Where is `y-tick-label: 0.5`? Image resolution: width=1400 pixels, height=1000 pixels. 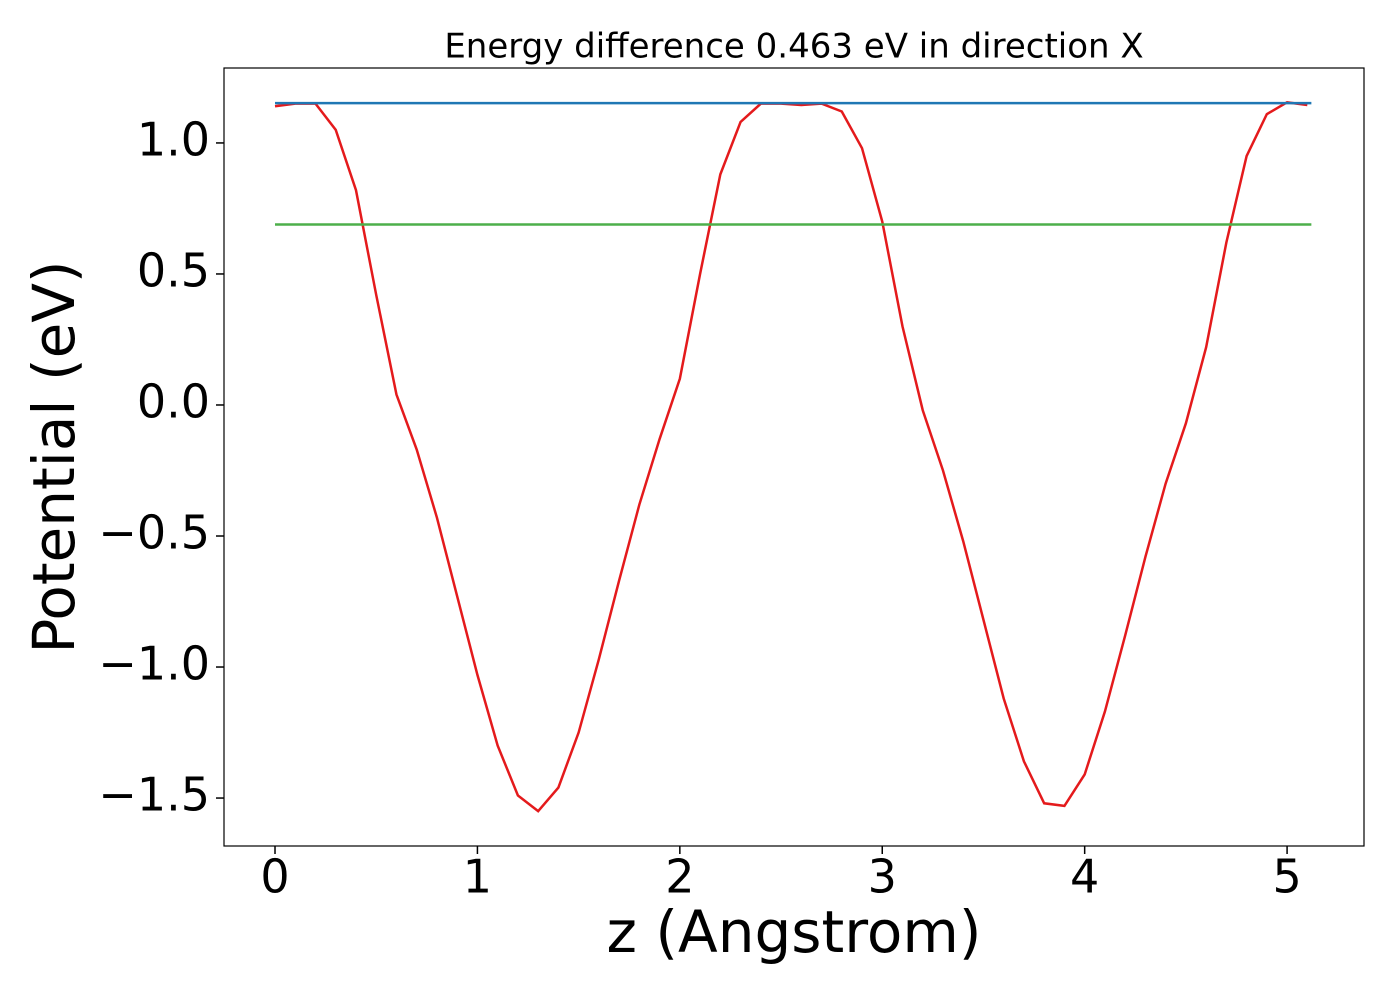
y-tick-label: 0.5 is located at coordinates (173, 270).